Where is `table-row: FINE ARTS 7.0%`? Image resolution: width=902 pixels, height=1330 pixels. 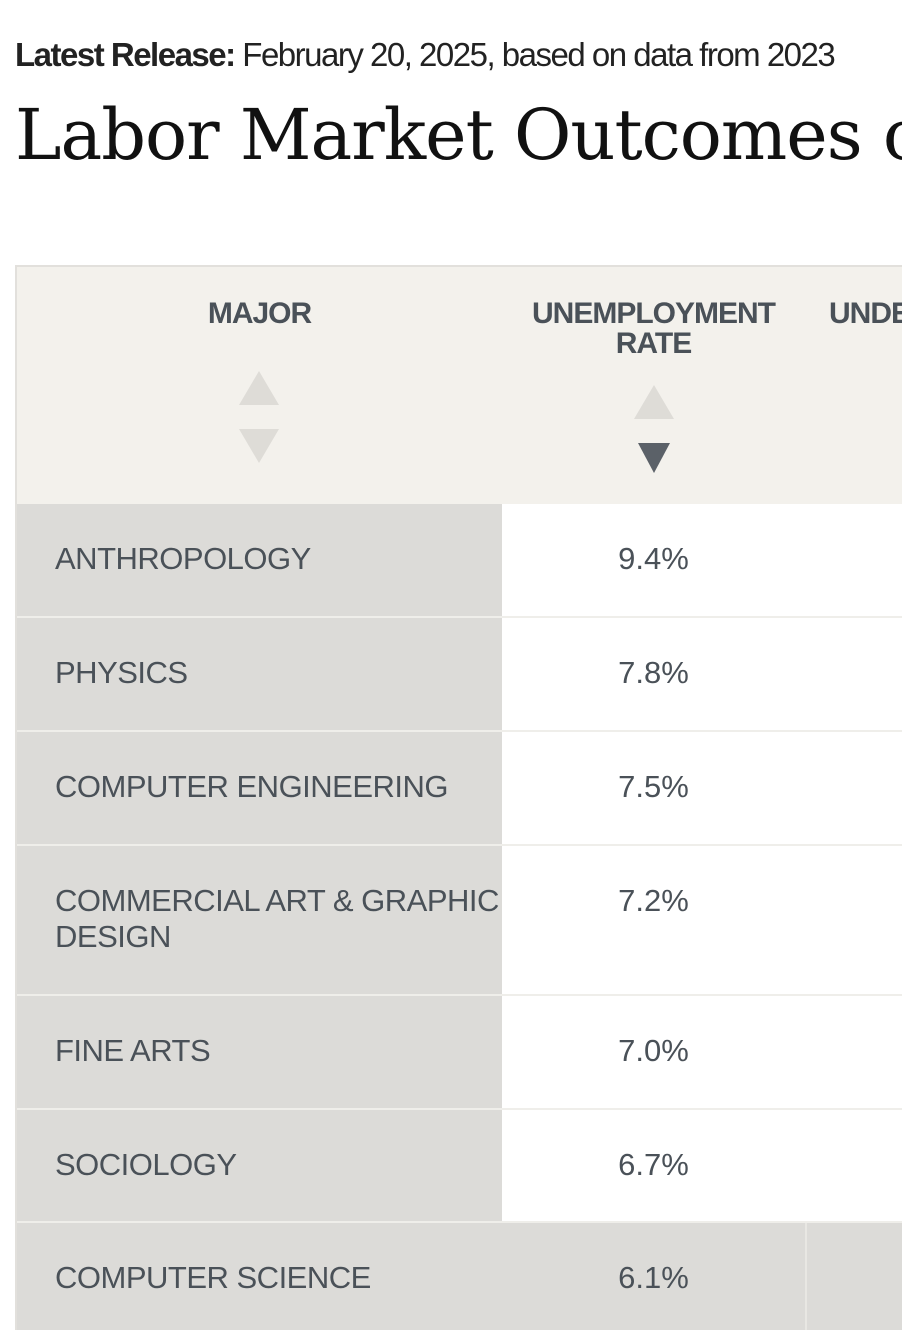 table-row: FINE ARTS 7.0% is located at coordinates (459, 1053).